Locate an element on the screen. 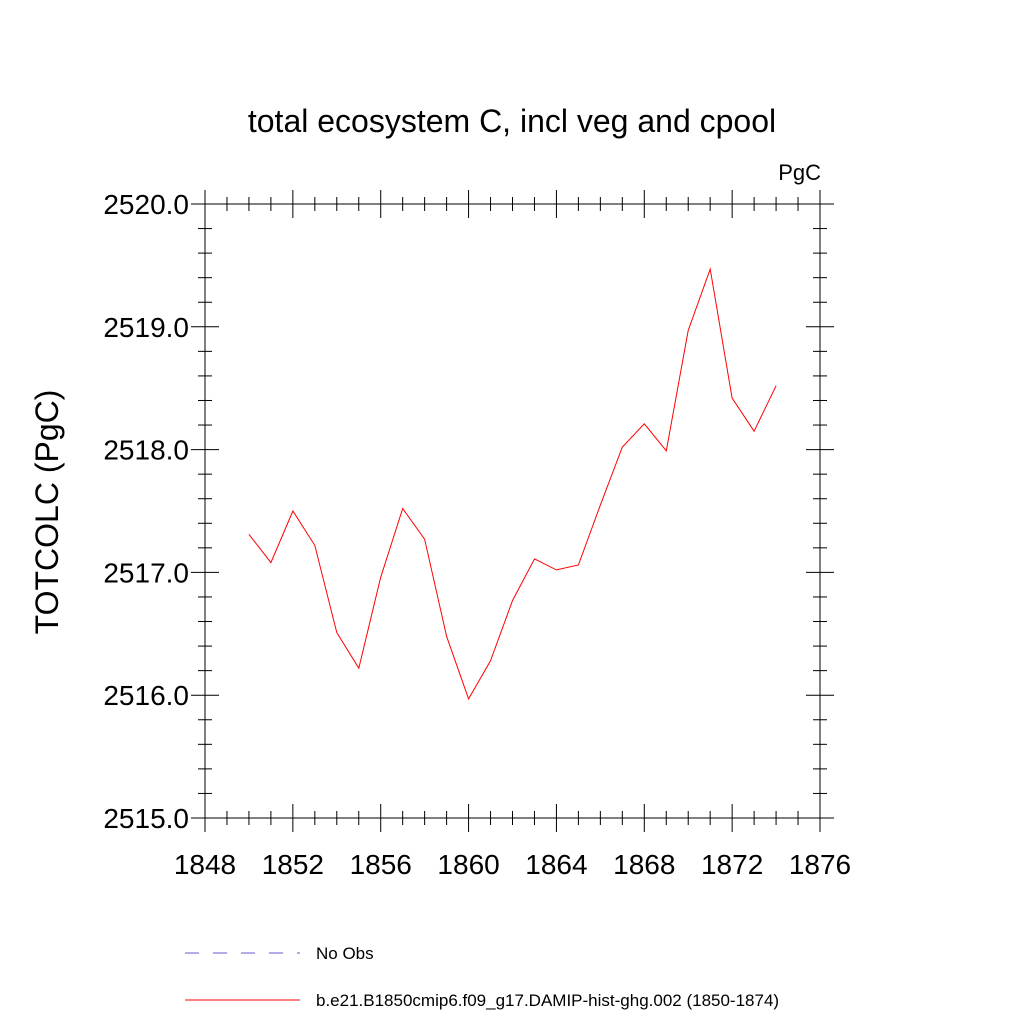  y-tick-label: 2517.0 is located at coordinates (146, 572).